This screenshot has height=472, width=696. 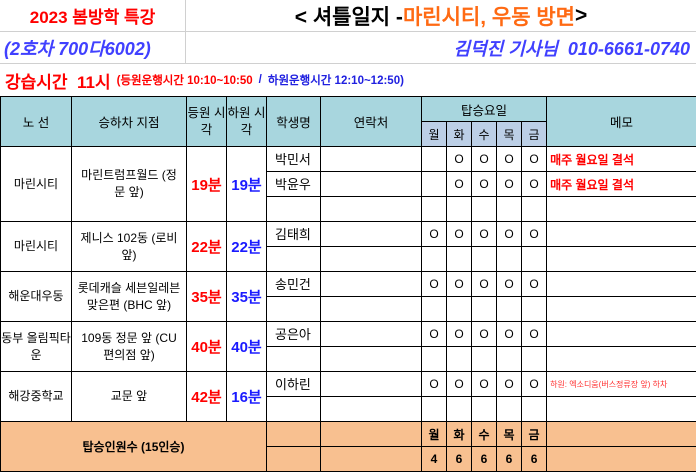 I want to click on student-cell: 송민건, so click(x=293, y=284).